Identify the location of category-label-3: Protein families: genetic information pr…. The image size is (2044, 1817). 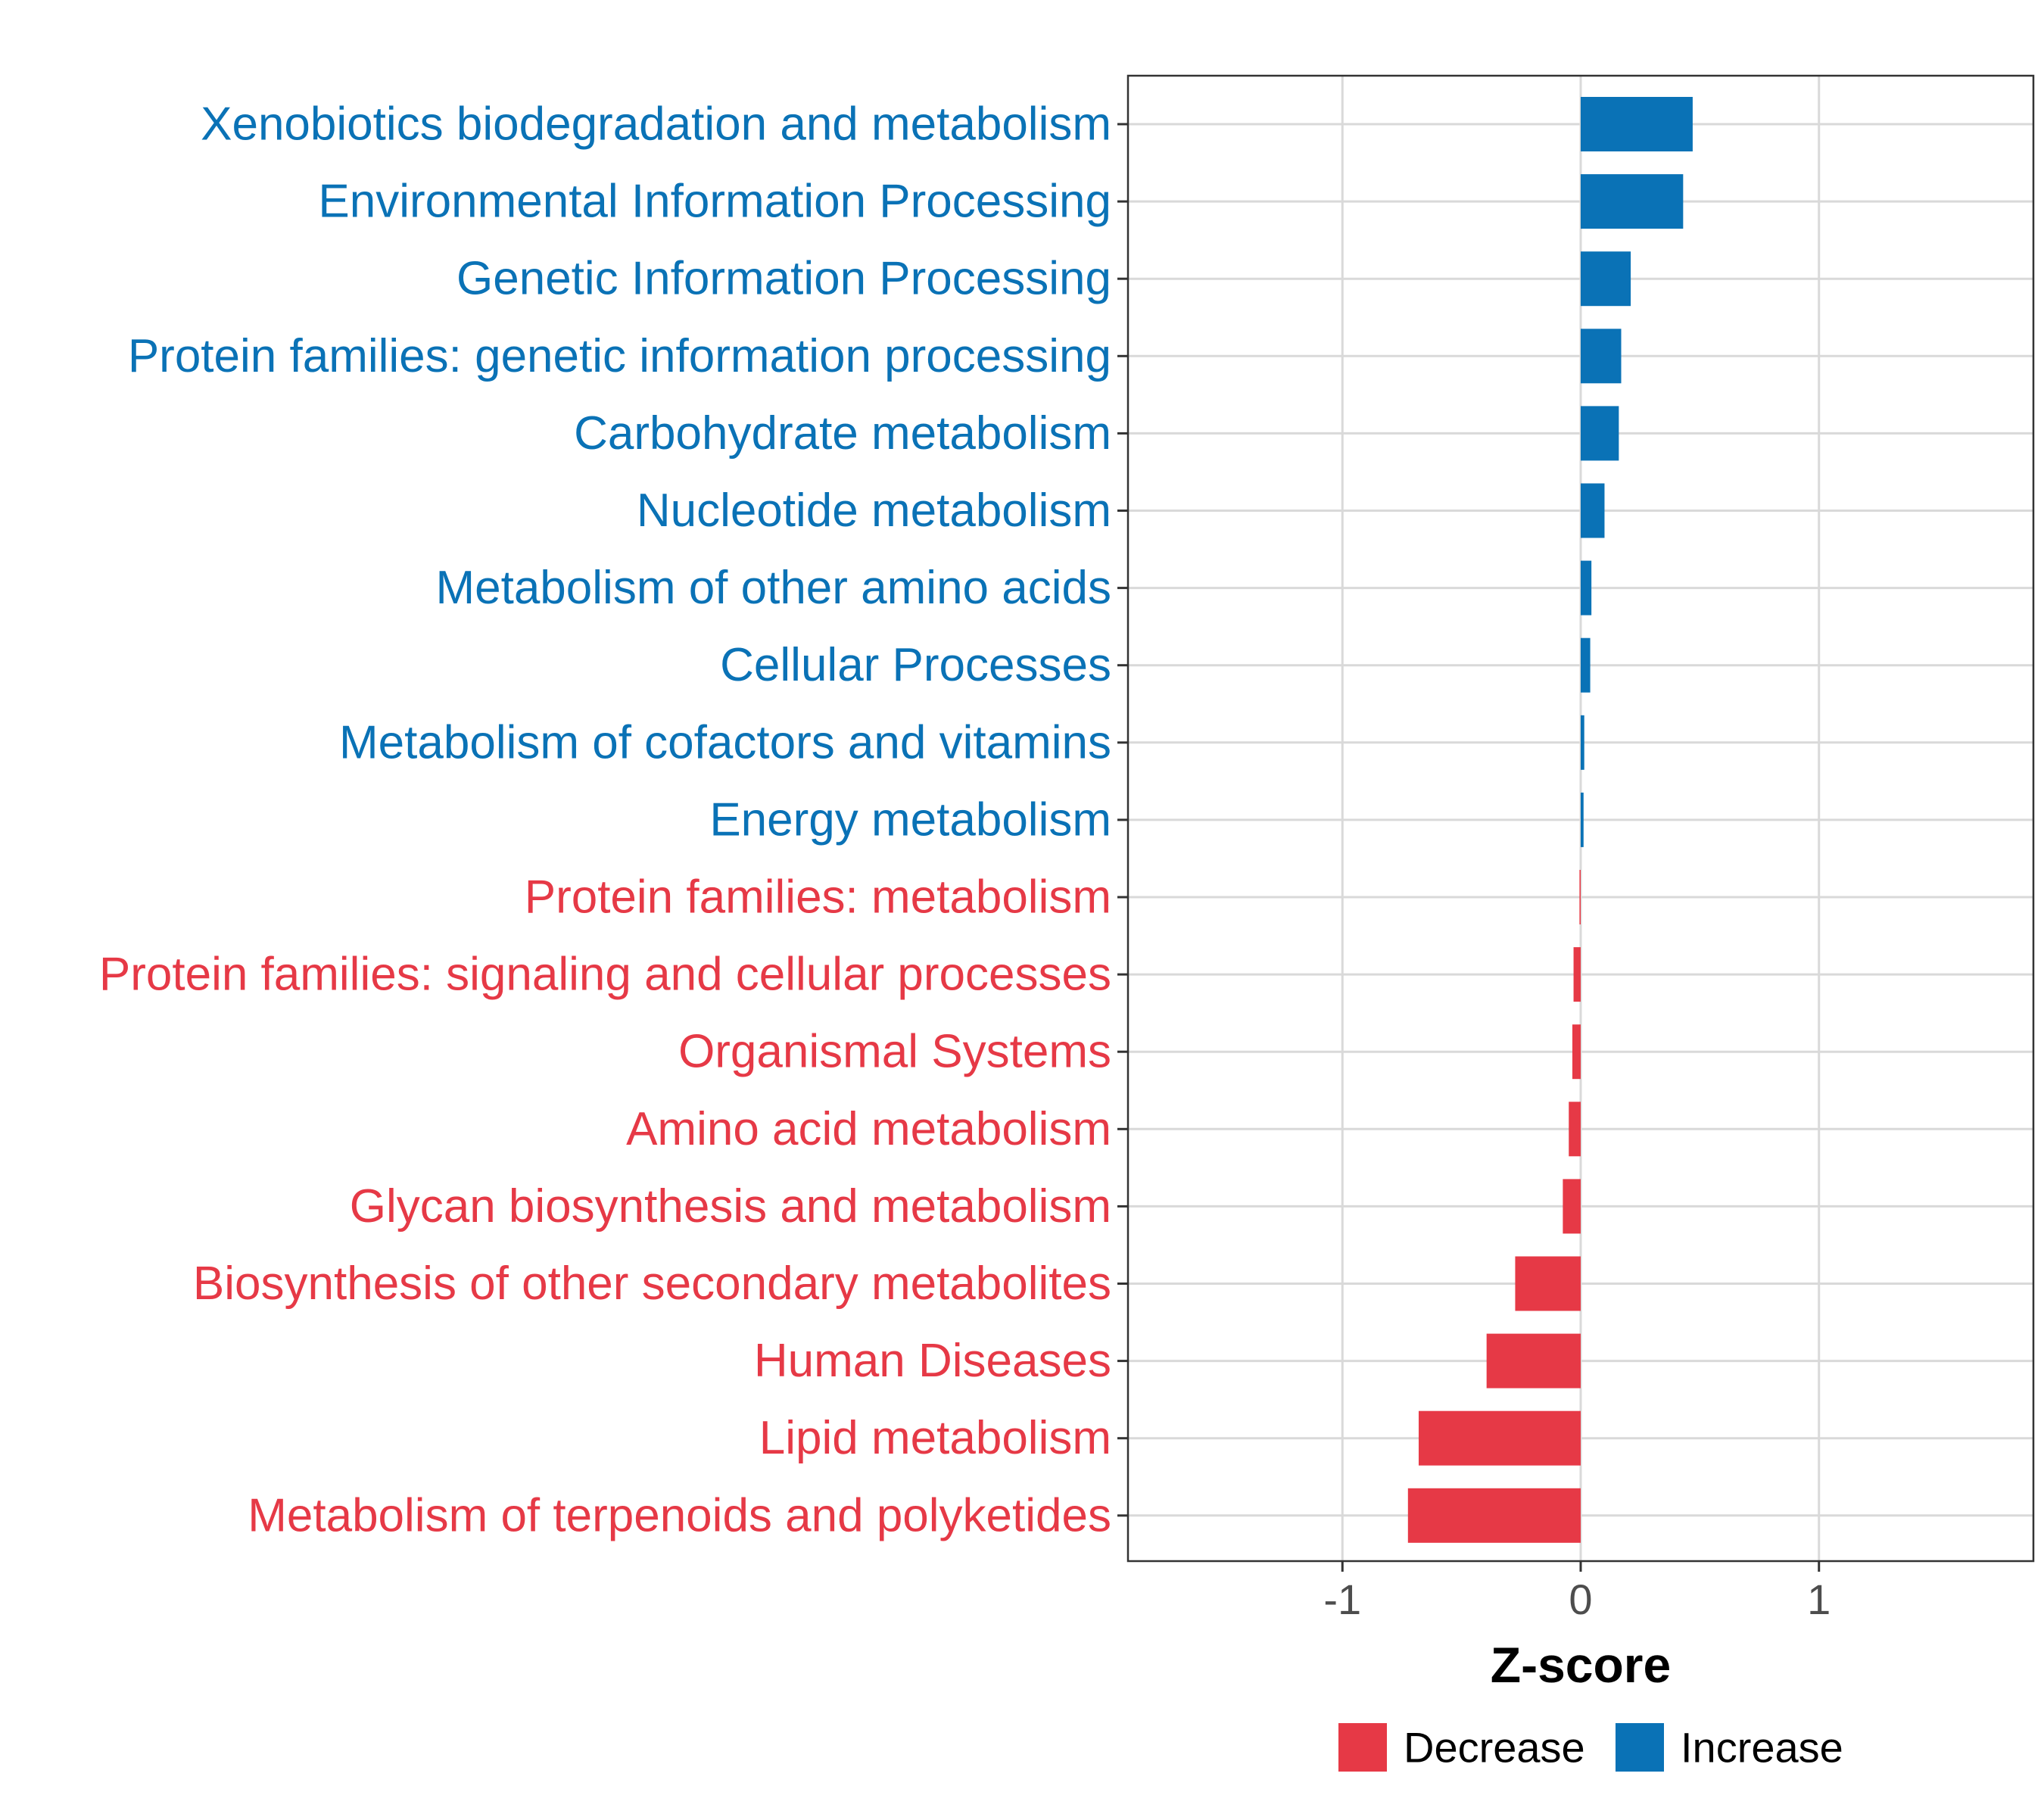
(619, 356).